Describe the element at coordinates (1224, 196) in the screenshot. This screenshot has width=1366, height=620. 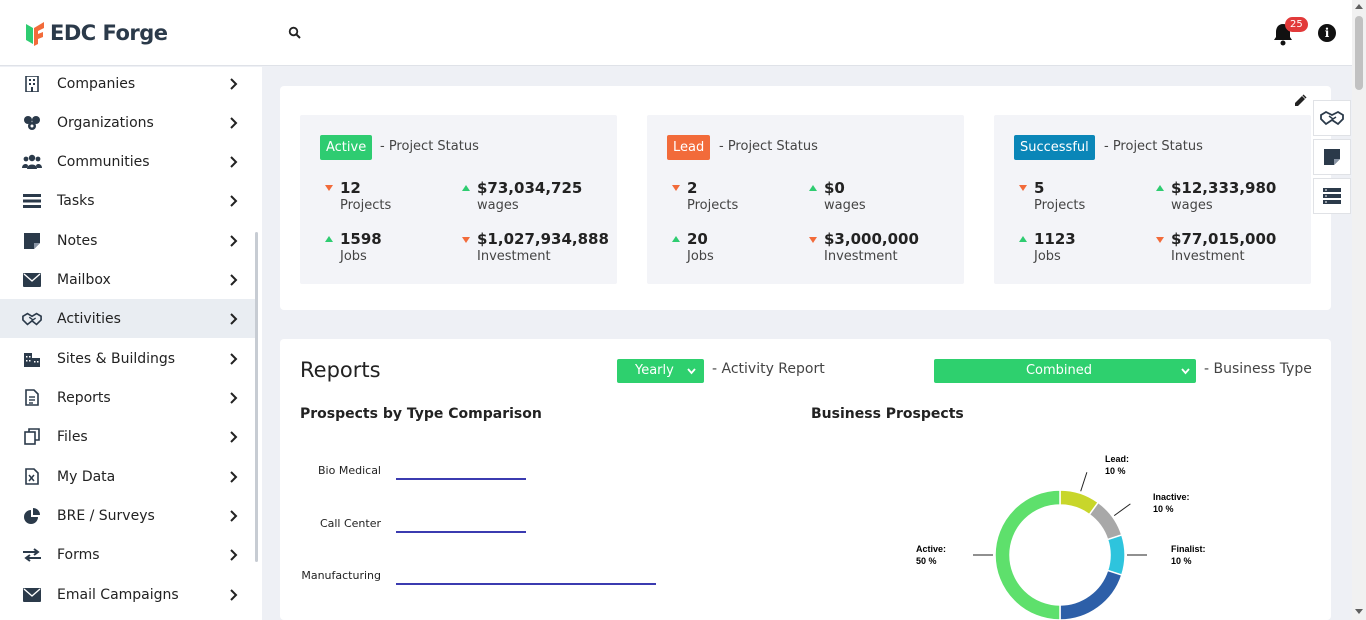
I see `metric-wages: $12,333,980 wages` at that location.